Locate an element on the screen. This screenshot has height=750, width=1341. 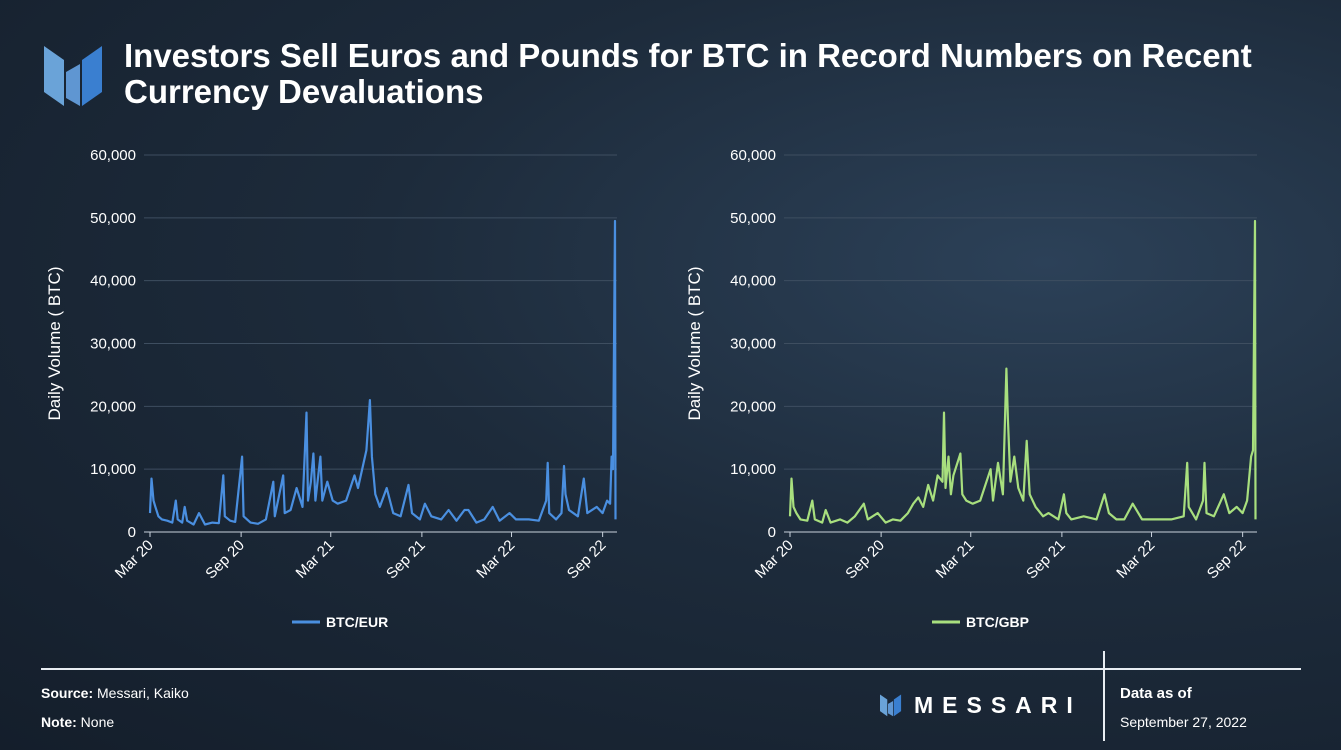
series-line-btc-gbp is located at coordinates (1022, 371).